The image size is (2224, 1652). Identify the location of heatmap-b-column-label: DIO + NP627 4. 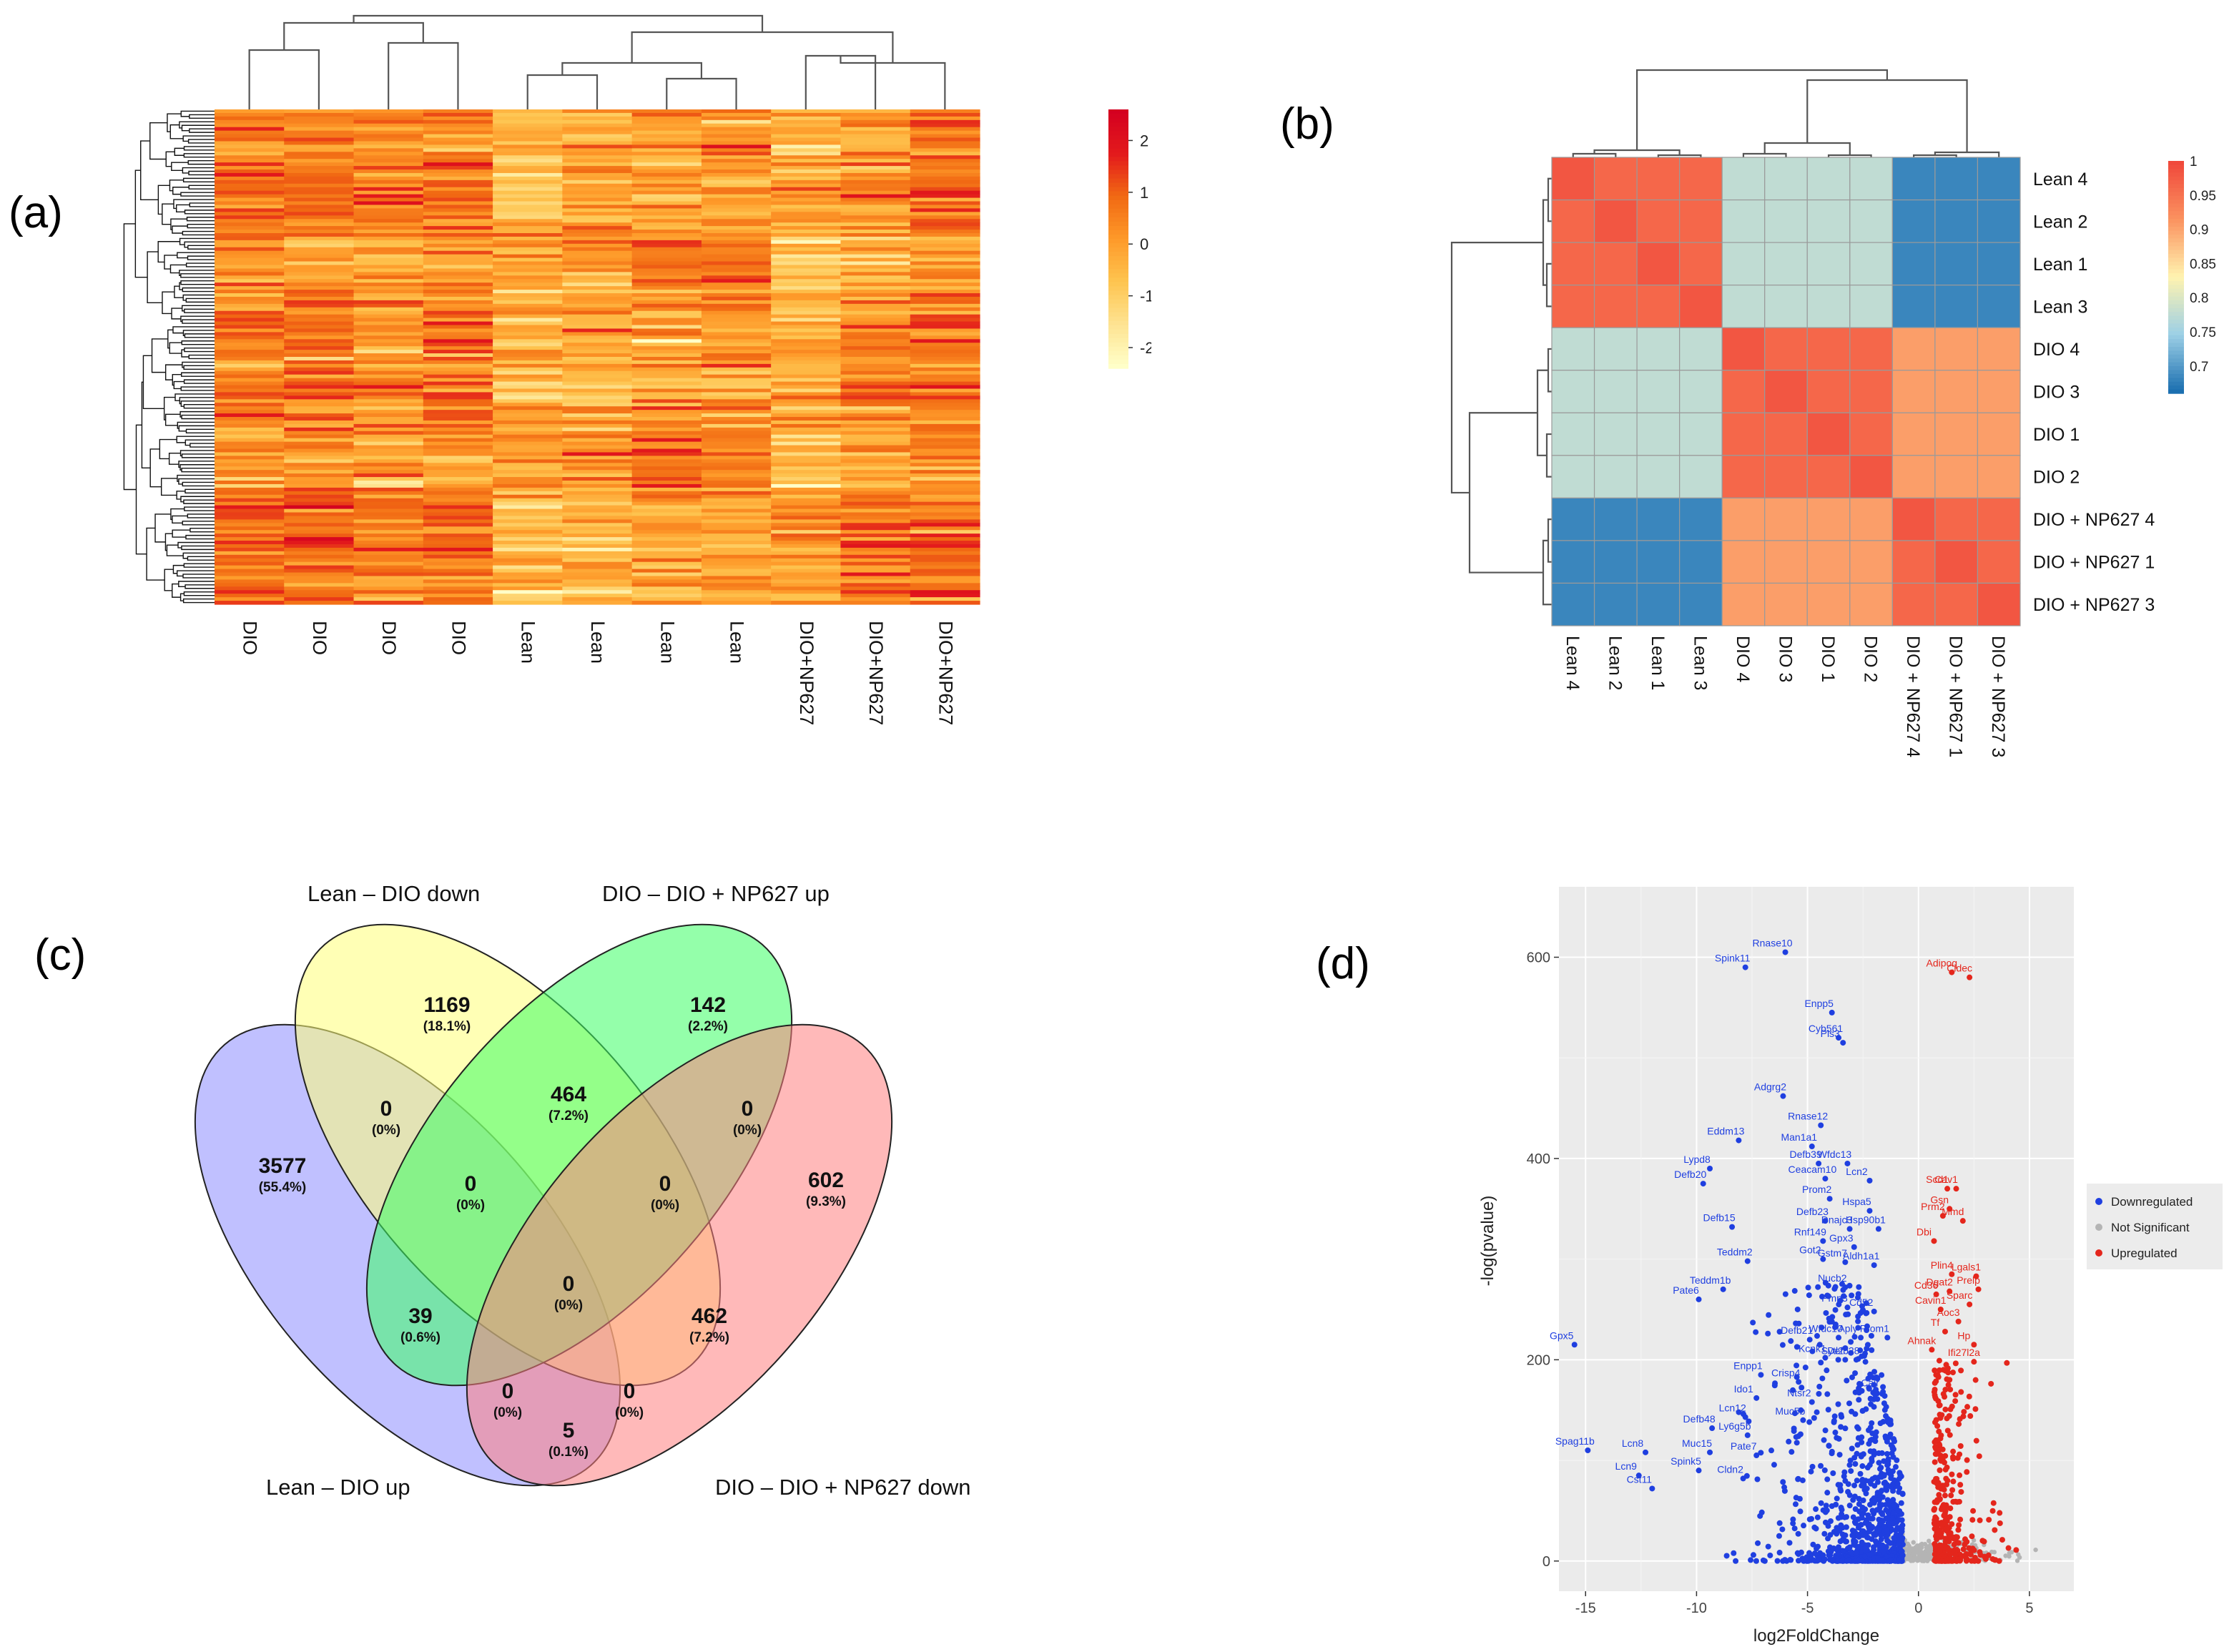
(1913, 696).